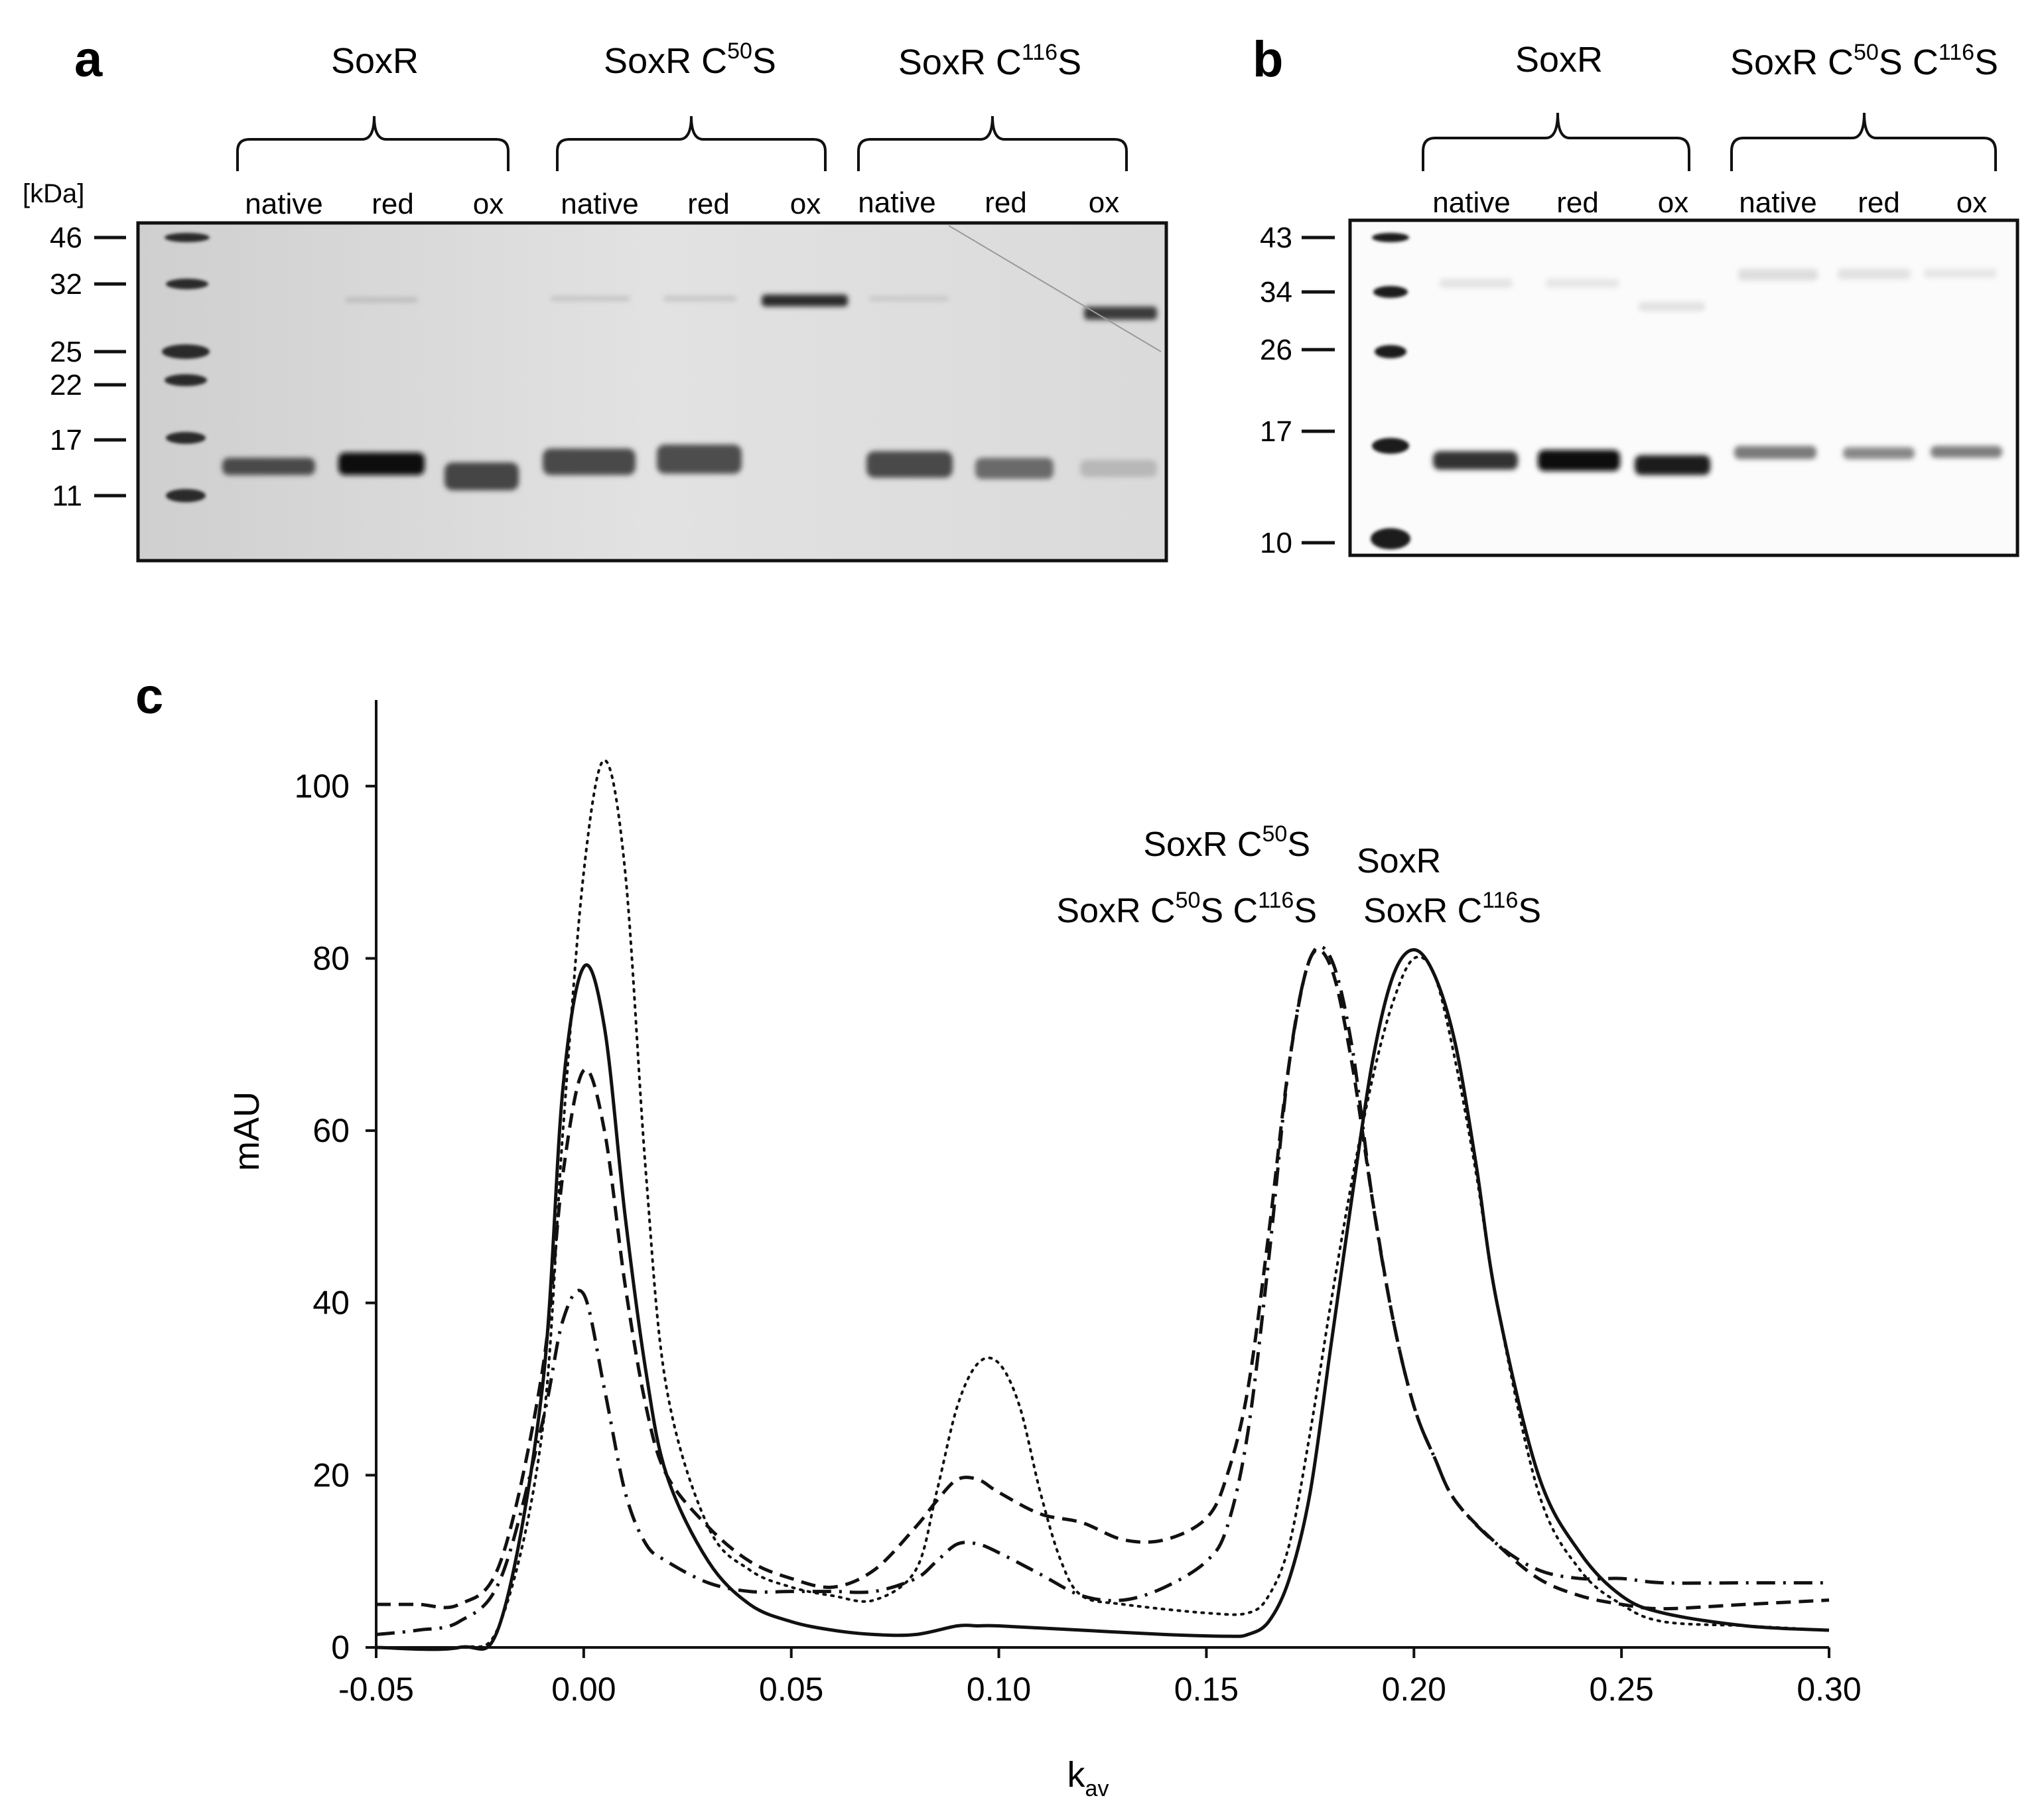  What do you see at coordinates (1226, 842) in the screenshot?
I see `annotation-c50s: SoxR C50S` at bounding box center [1226, 842].